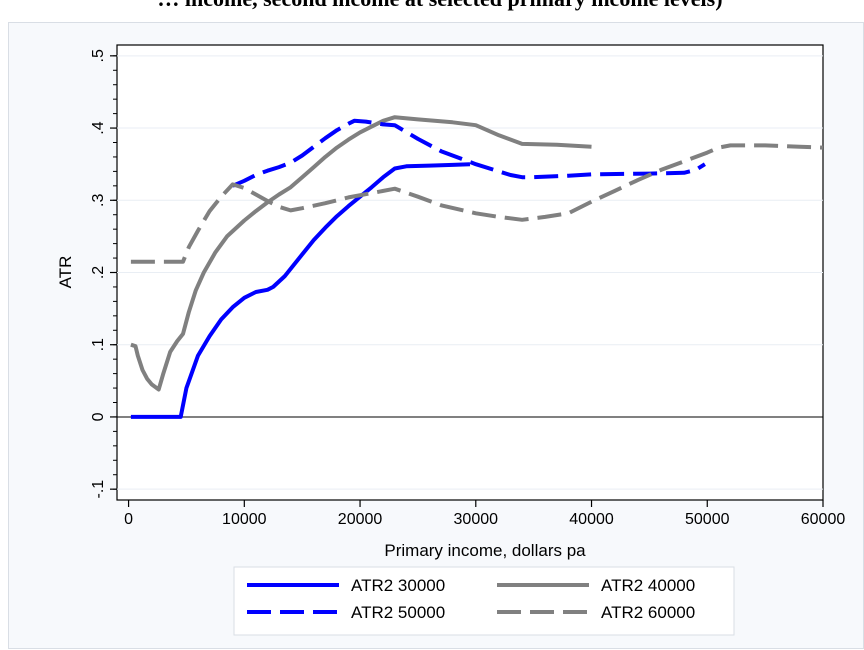  What do you see at coordinates (98, 200) in the screenshot?
I see `y-tick-label: .3` at bounding box center [98, 200].